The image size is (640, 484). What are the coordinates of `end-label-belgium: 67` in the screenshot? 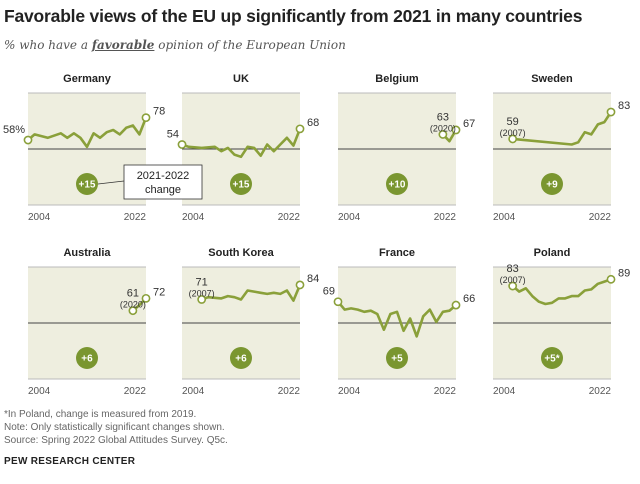 It's located at (469, 124).